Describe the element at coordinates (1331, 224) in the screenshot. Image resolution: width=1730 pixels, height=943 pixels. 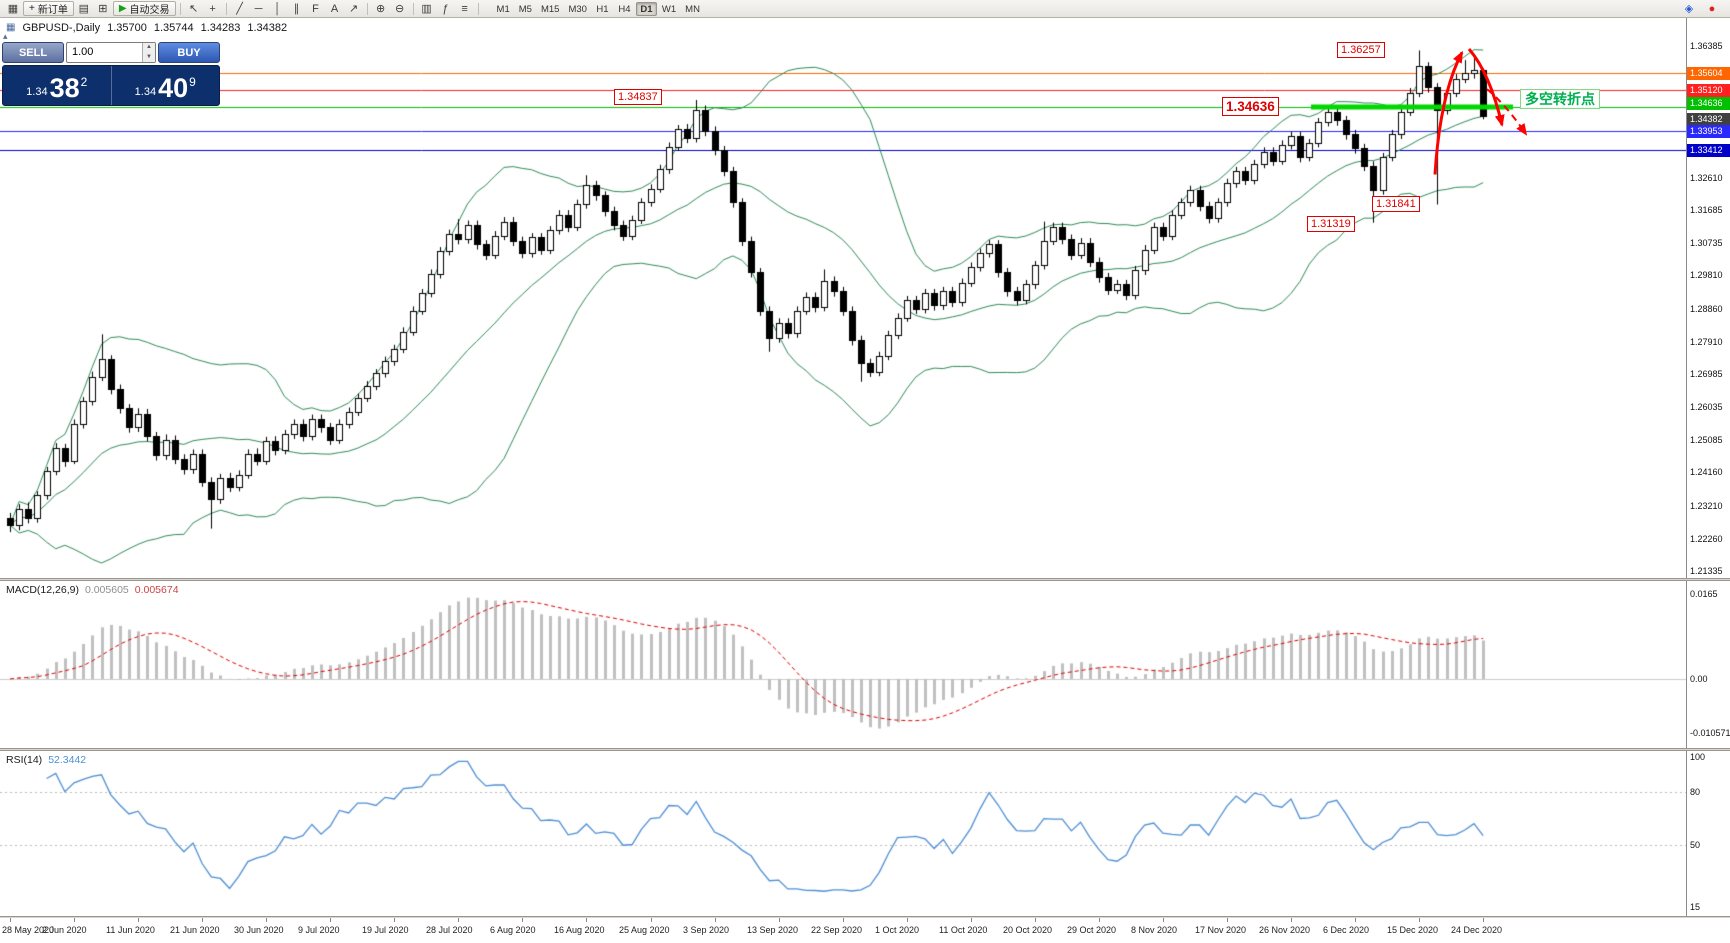
I see `price-annotation-1.31319: 1.31319` at that location.